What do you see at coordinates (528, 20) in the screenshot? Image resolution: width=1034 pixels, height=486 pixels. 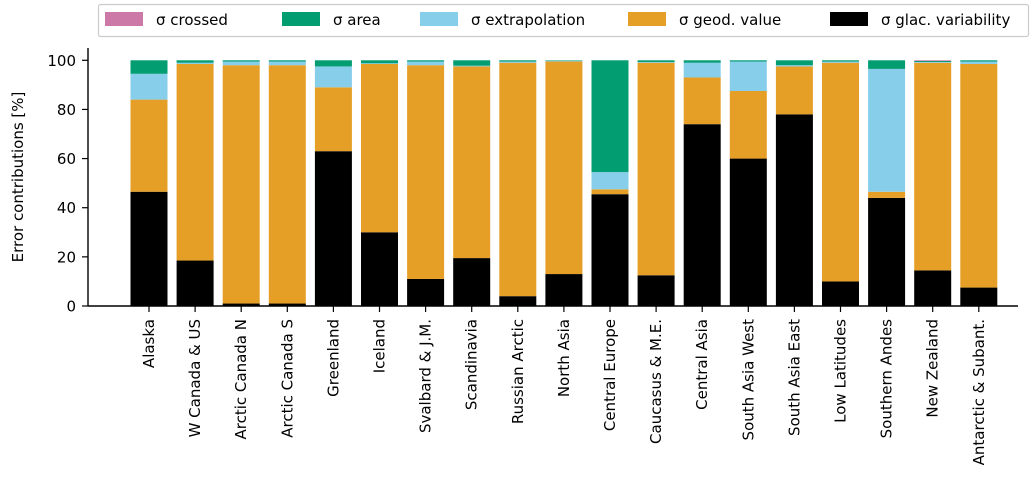 I see `legend-label: σ extrapolation` at bounding box center [528, 20].